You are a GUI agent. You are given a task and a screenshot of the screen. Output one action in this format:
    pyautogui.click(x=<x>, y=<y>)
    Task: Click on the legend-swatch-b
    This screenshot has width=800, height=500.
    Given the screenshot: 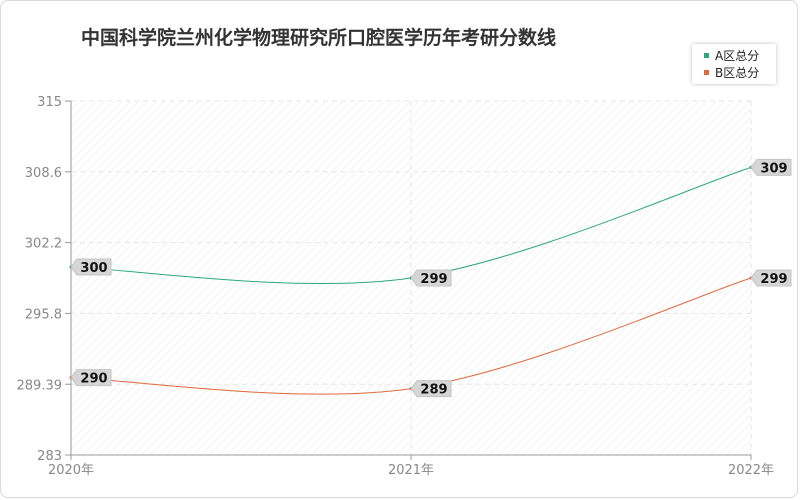 What is the action you would take?
    pyautogui.click(x=706, y=72)
    